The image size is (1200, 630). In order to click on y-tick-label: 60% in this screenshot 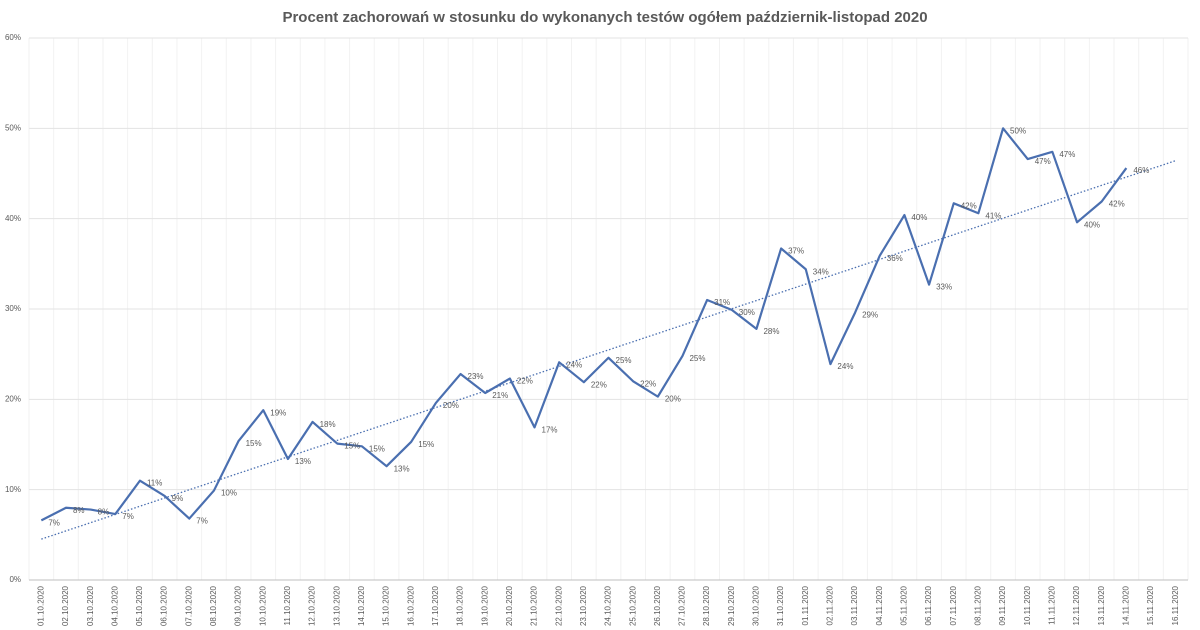, I will do `click(13, 37)`.